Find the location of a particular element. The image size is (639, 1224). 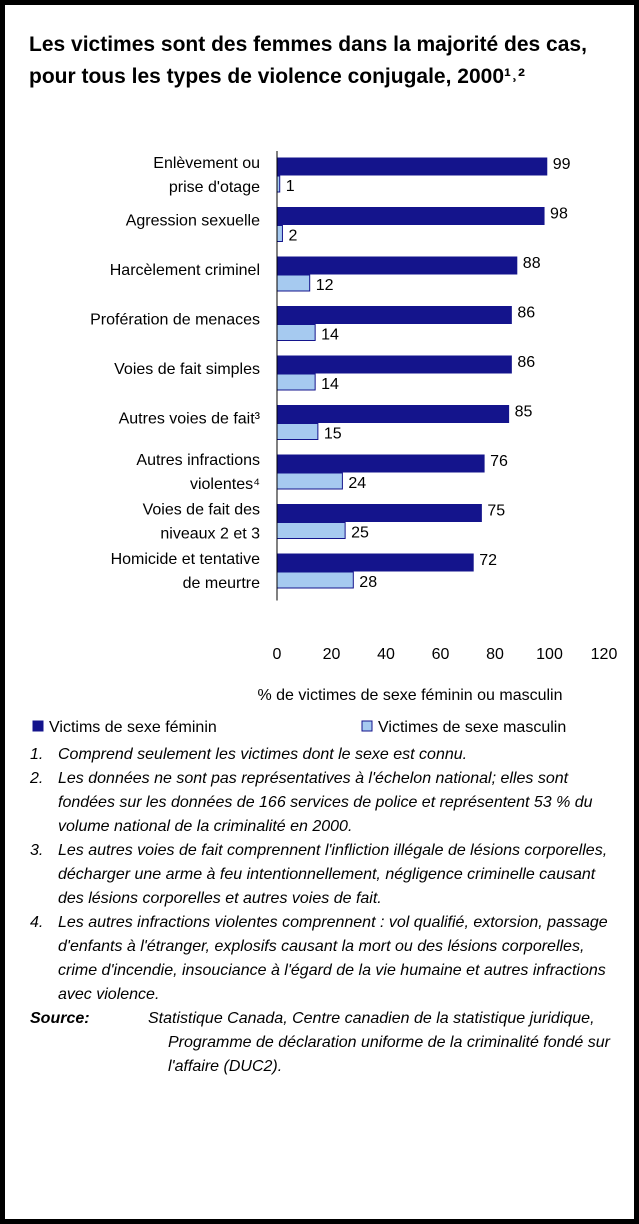

category-label-line: Profération de menaces is located at coordinates (175, 320).